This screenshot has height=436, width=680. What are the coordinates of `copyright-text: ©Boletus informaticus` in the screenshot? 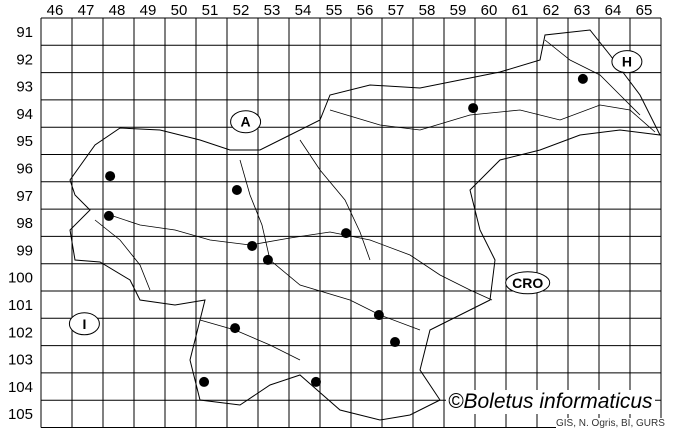 It's located at (550, 402).